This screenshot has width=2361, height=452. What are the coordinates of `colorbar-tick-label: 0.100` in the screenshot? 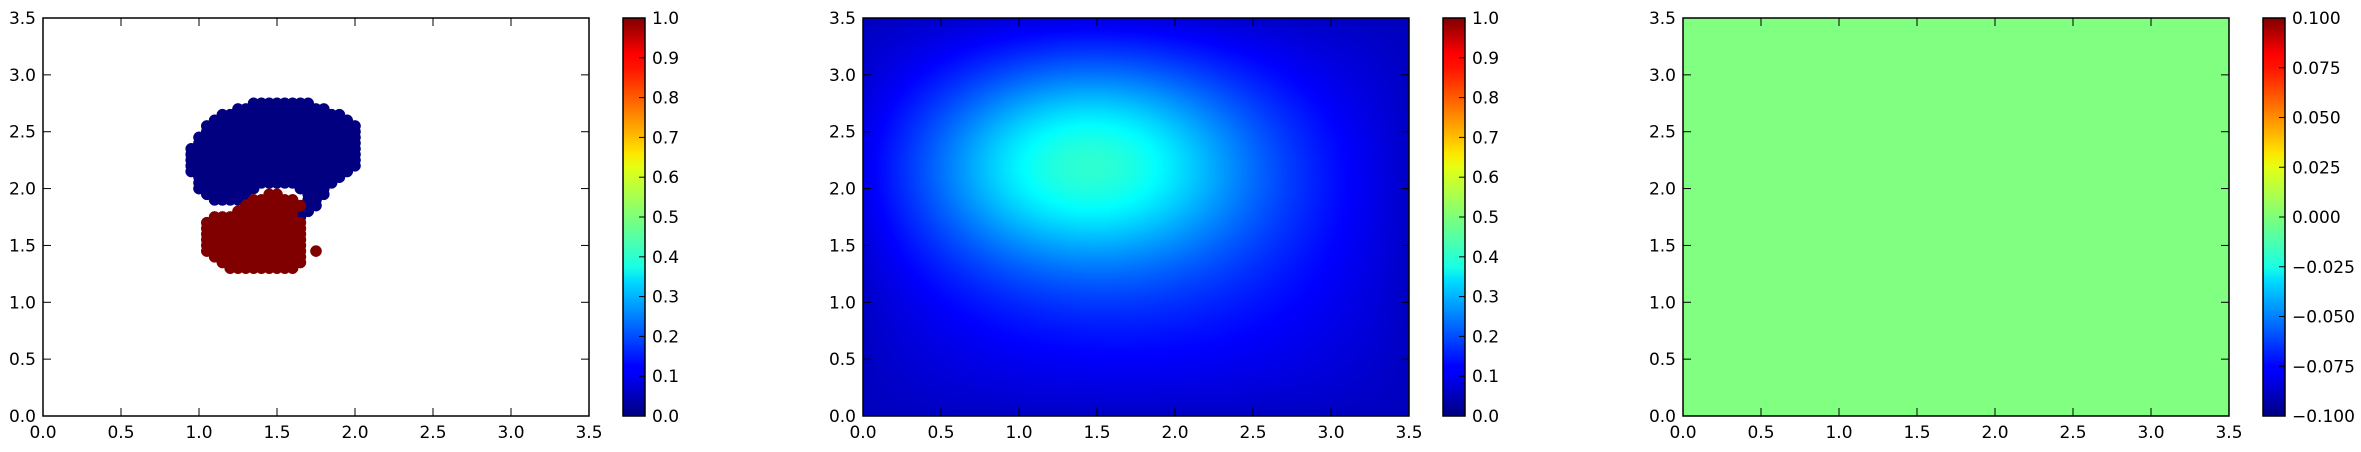 It's located at (2316, 19).